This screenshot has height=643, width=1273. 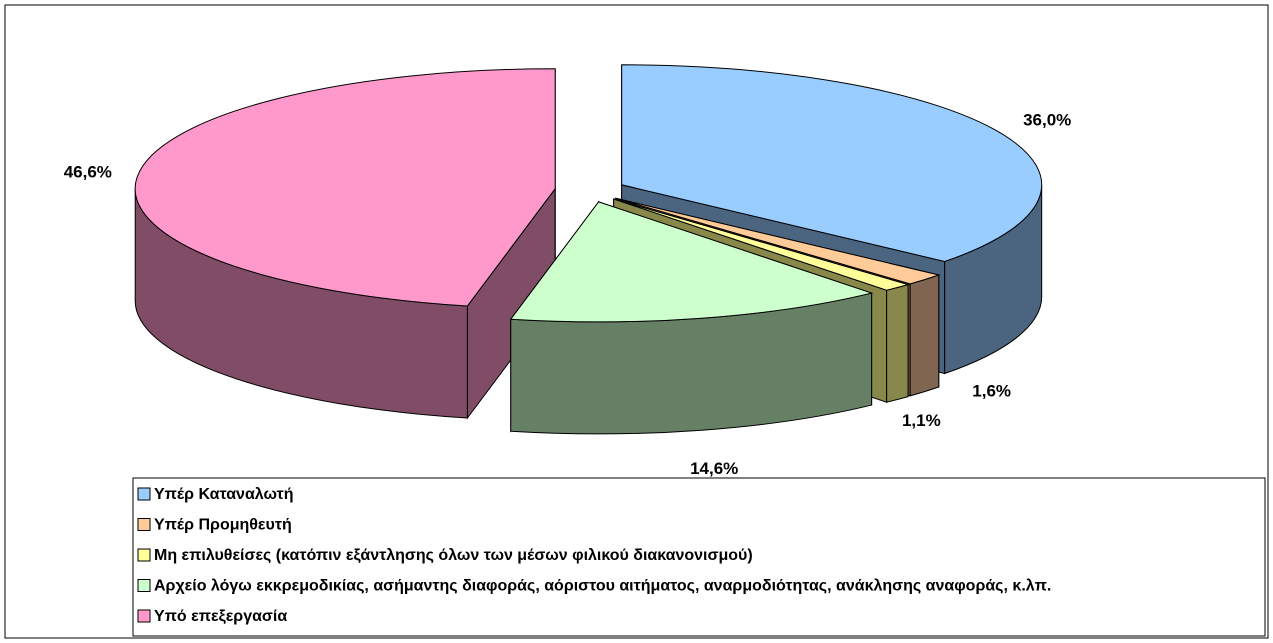 I want to click on data-label: 36,0%, so click(x=1047, y=120).